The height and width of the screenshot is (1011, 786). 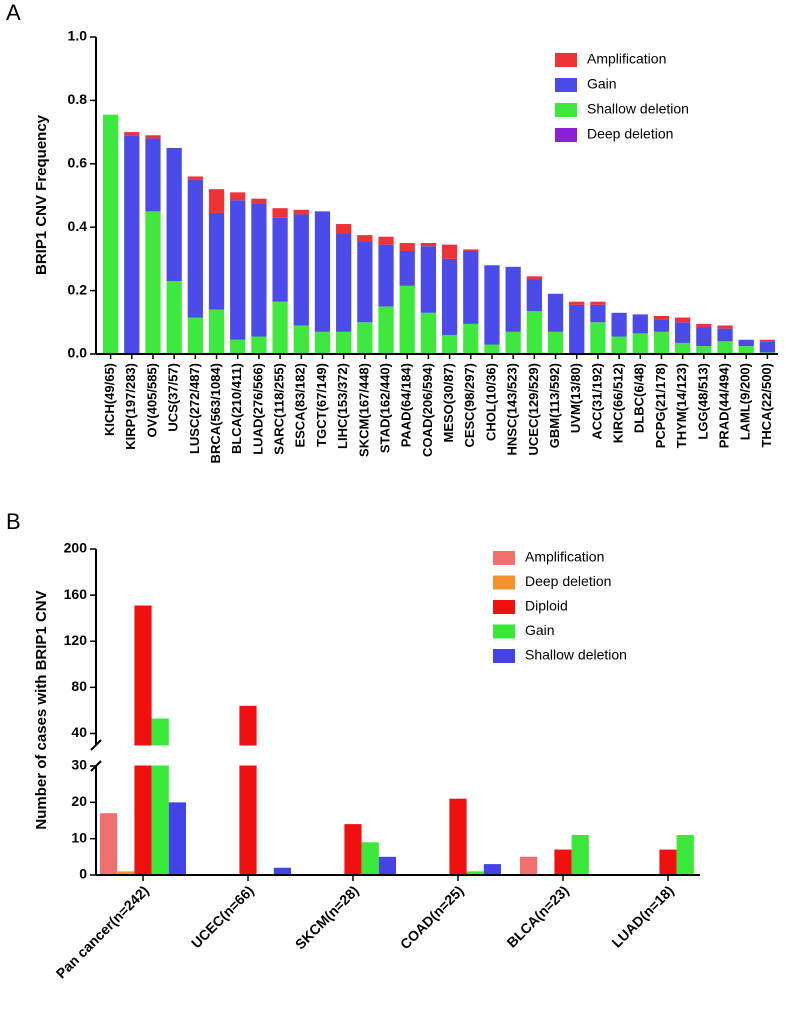 I want to click on x-tick-label: CHOL(10/36), so click(x=490, y=402).